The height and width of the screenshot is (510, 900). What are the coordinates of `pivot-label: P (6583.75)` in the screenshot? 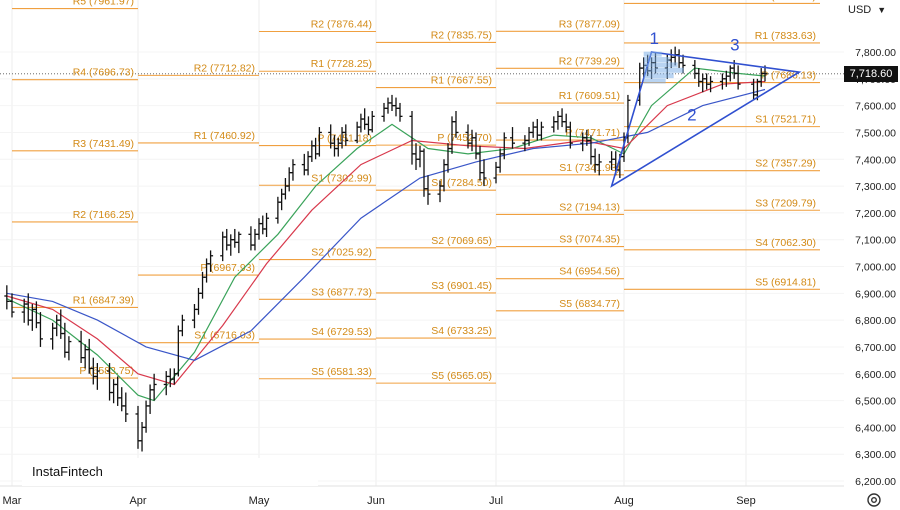 It's located at (106, 371).